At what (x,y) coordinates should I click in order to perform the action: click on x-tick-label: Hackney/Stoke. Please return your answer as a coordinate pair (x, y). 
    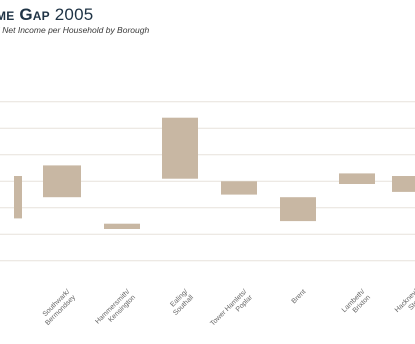
    Looking at the image, I should click on (404, 303).